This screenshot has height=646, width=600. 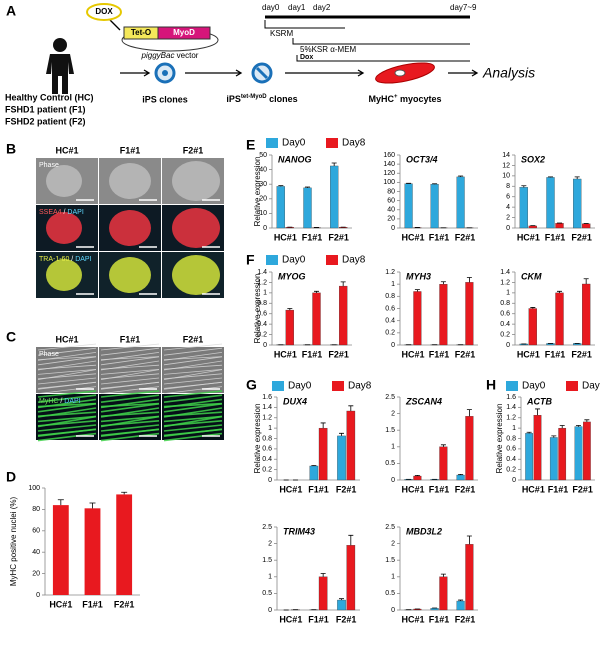 What do you see at coordinates (531, 276) in the screenshot?
I see `chart-title: CKM` at bounding box center [531, 276].